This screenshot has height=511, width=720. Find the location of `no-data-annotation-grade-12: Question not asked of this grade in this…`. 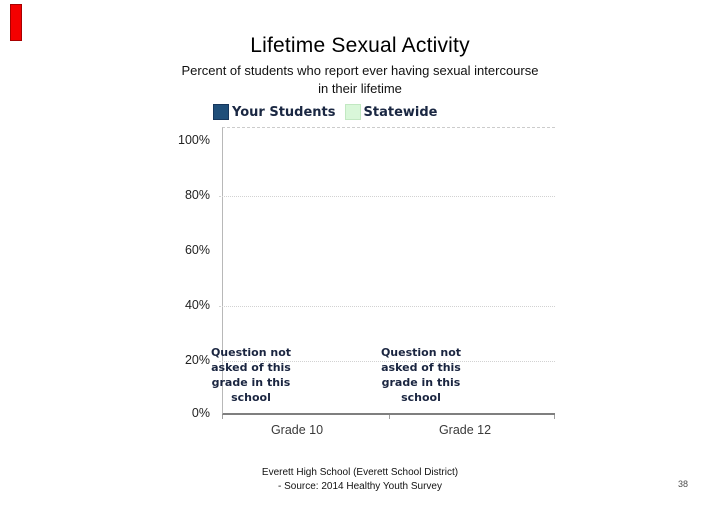

no-data-annotation-grade-12: Question not asked of this grade in this… is located at coordinates (421, 375).